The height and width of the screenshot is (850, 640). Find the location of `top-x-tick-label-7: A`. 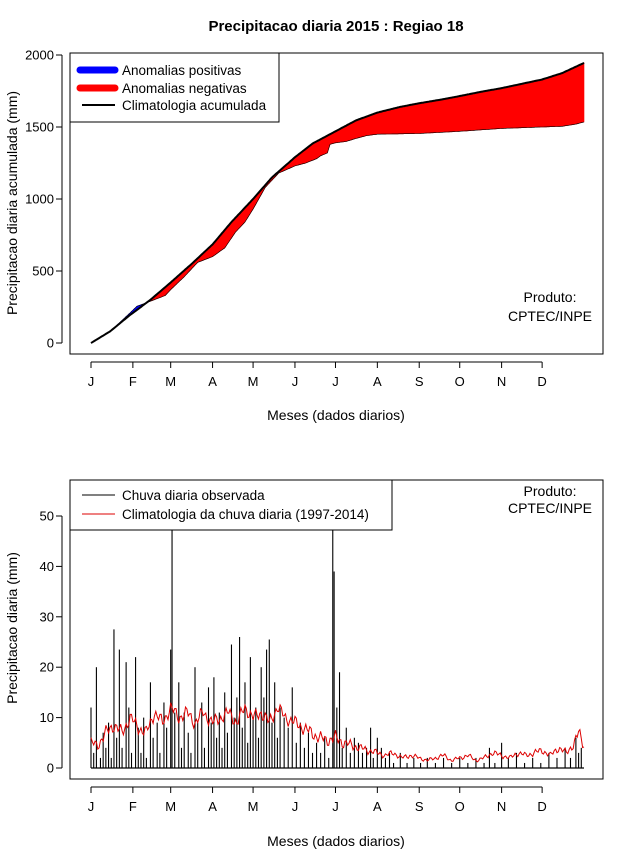

top-x-tick-label-7: A is located at coordinates (377, 381).